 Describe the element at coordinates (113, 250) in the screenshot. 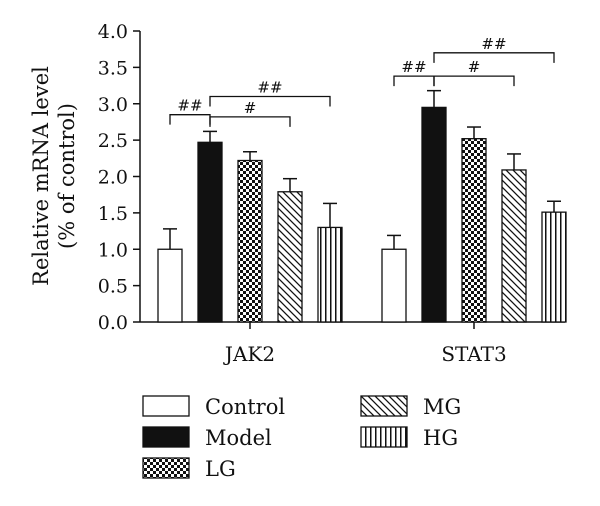

I see `y-tick-label: 1.0` at that location.